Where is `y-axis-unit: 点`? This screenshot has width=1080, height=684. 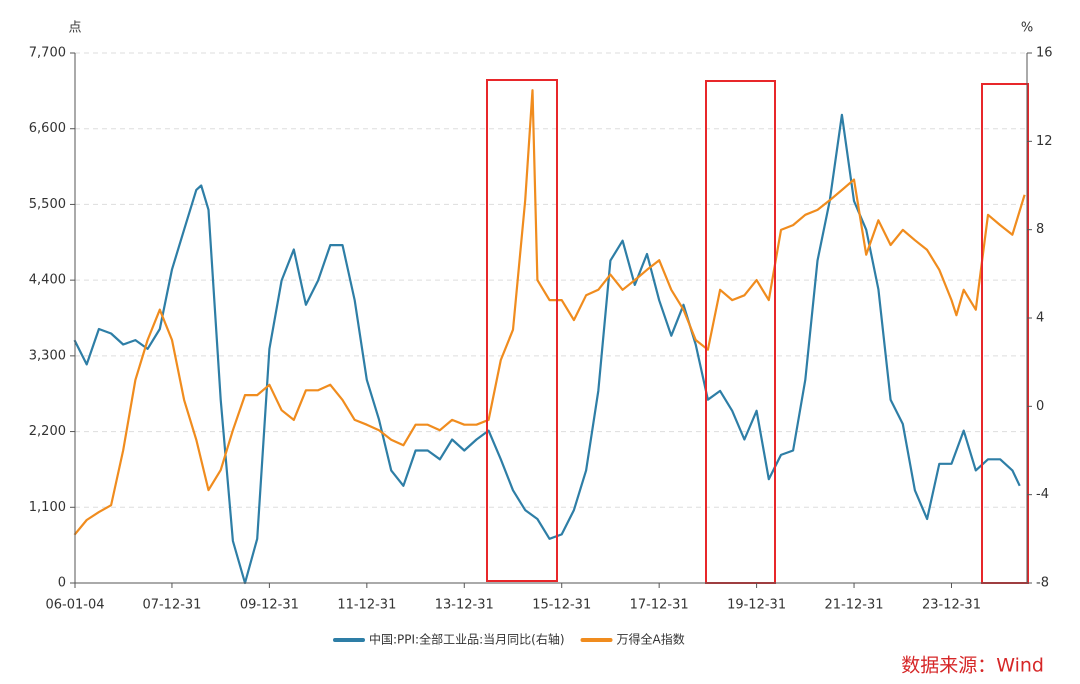 y-axis-unit: 点 is located at coordinates (74, 28).